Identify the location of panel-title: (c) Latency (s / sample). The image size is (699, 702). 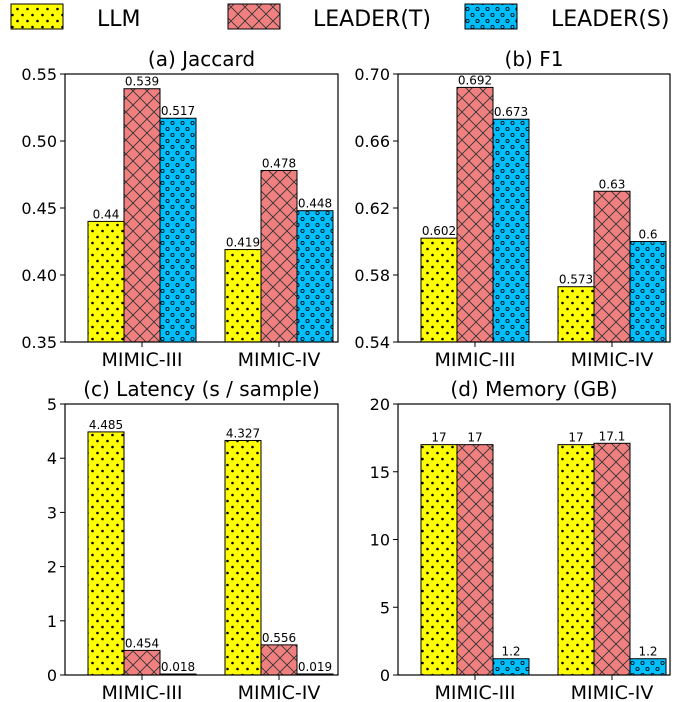
(201, 389).